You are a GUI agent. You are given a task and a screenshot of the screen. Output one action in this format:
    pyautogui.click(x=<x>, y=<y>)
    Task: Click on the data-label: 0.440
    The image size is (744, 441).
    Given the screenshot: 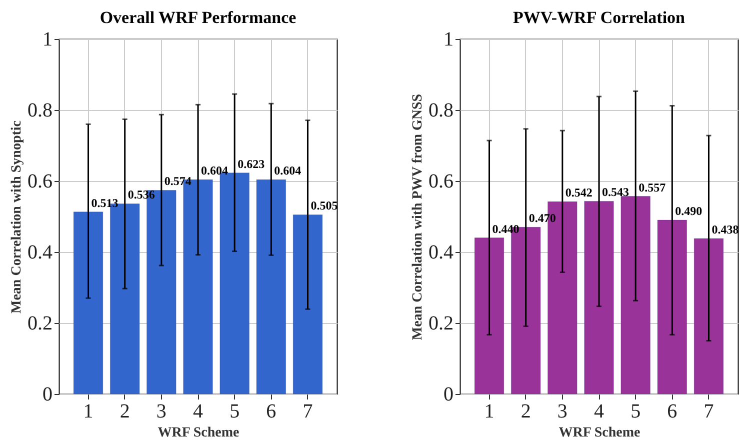 What is the action you would take?
    pyautogui.click(x=506, y=229)
    